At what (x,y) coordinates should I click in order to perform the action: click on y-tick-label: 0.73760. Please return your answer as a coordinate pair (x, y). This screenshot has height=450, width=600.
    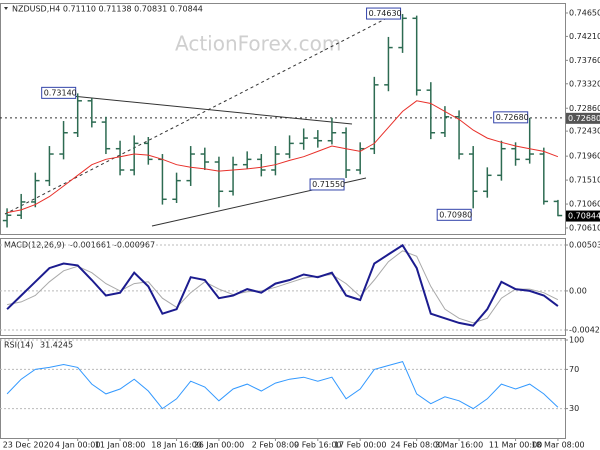
    Looking at the image, I should click on (584, 60).